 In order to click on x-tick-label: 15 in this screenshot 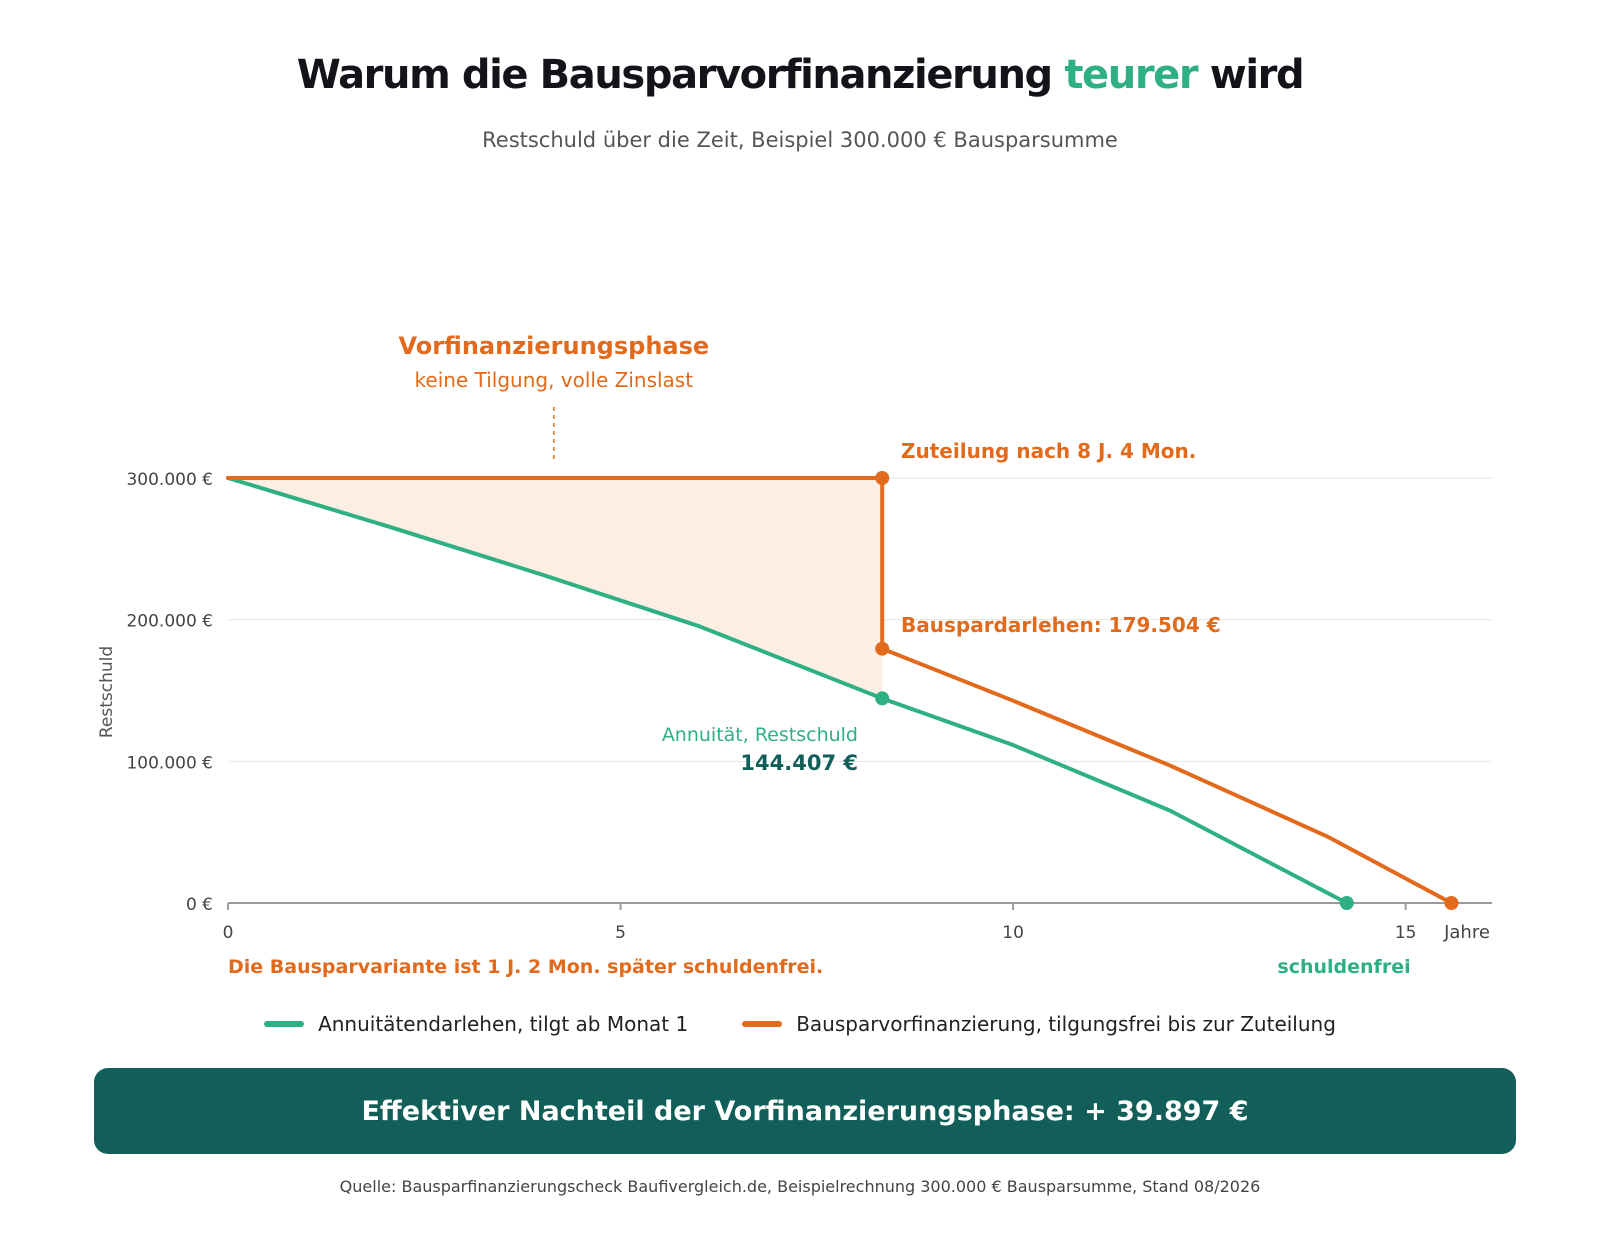, I will do `click(1406, 933)`.